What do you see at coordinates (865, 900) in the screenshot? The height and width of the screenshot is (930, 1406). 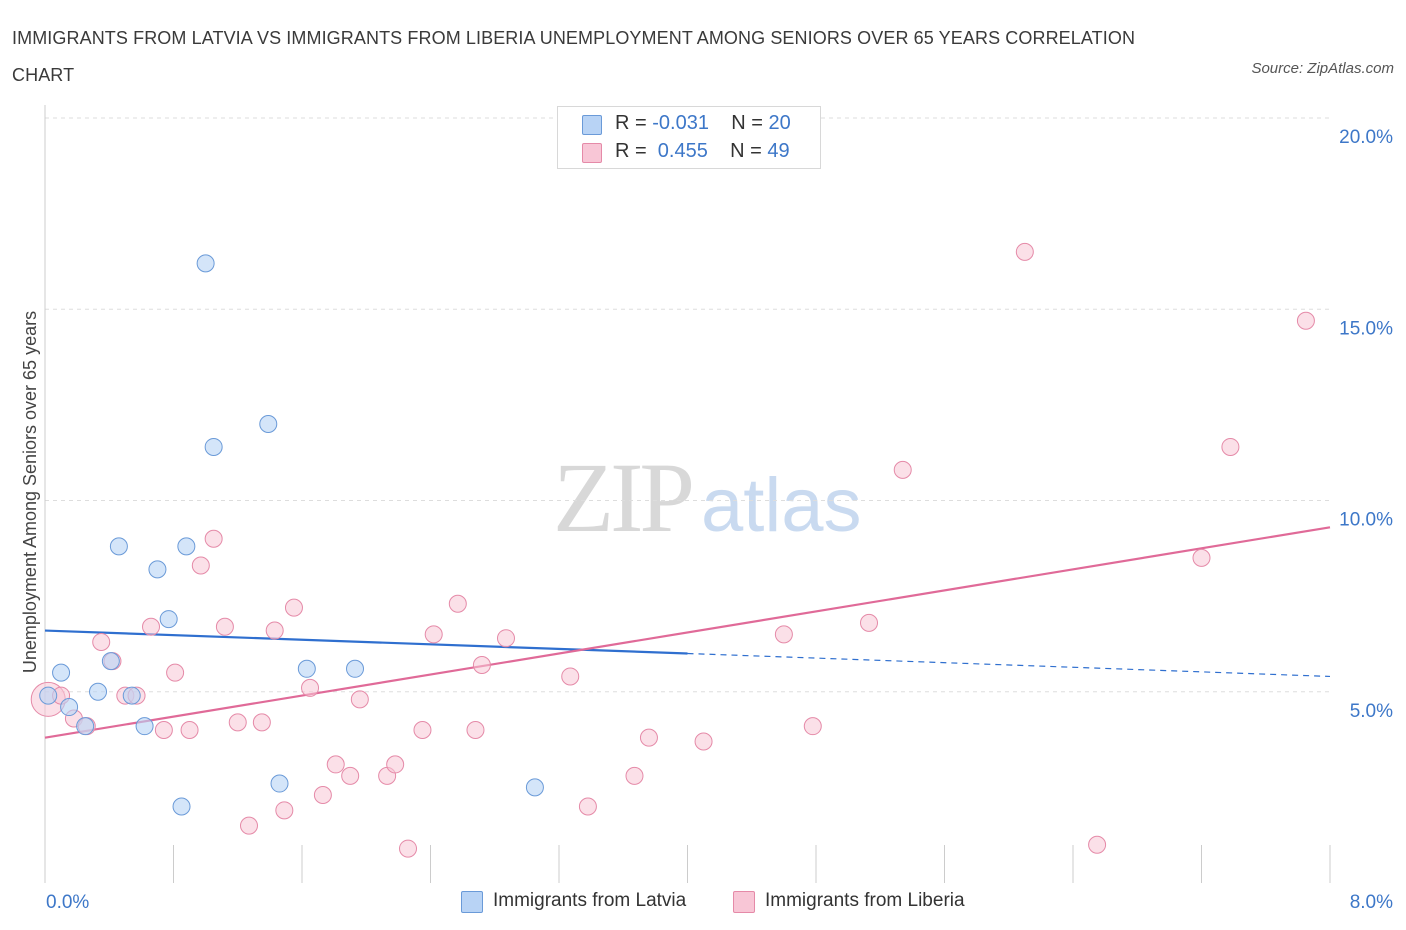 I see `legend-liberia-label: Immigrants from Liberia` at bounding box center [865, 900].